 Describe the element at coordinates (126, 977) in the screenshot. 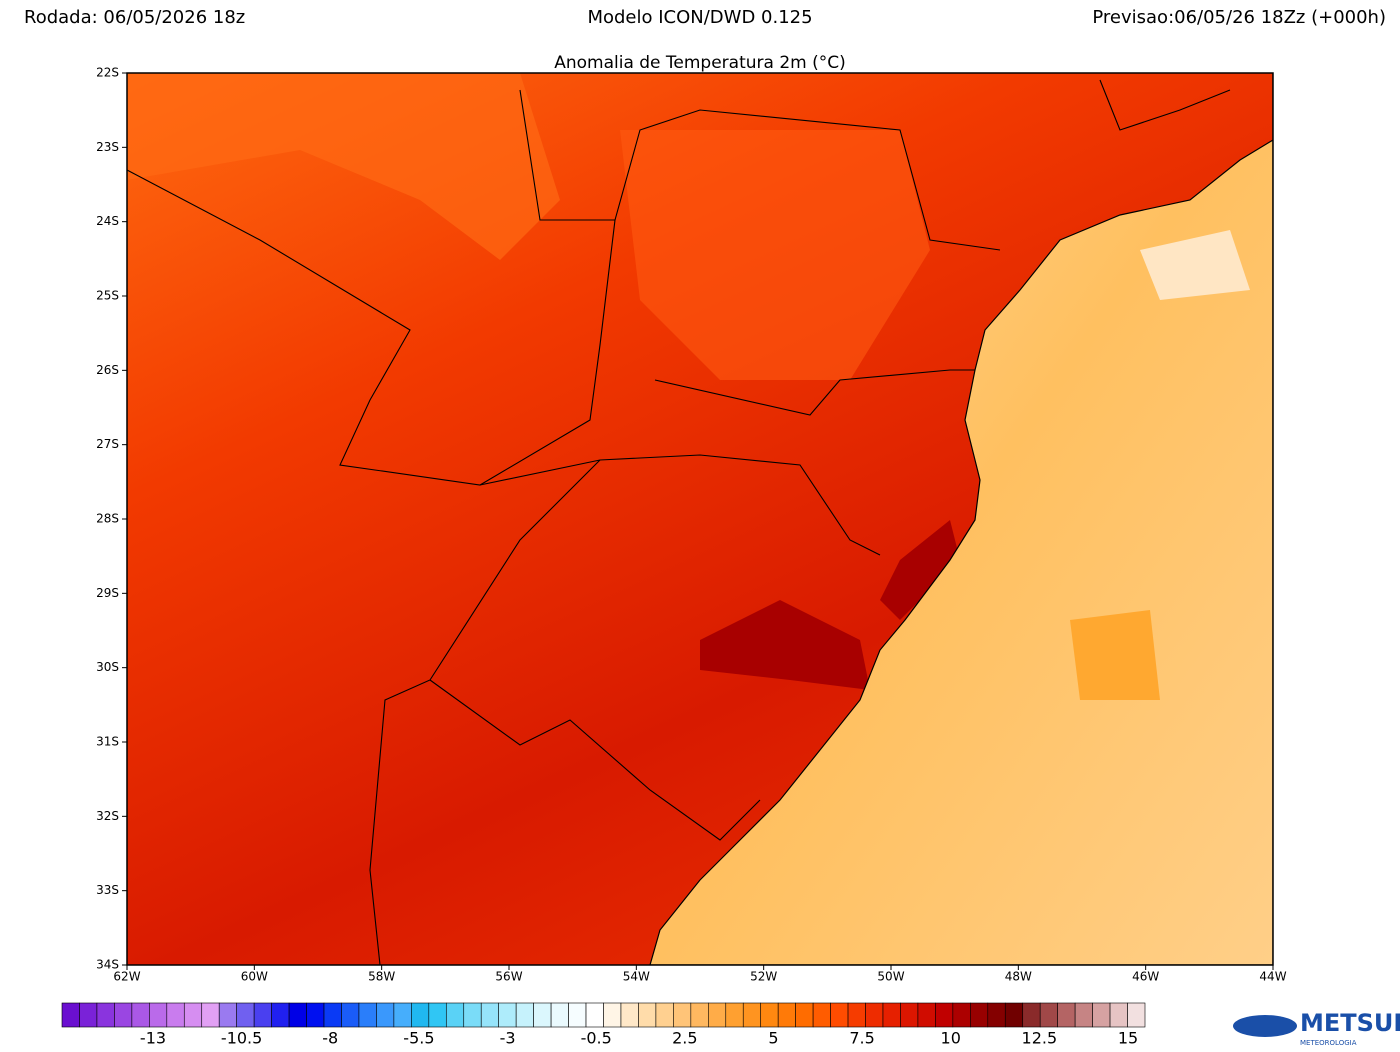

I see `lon-label: 62W` at that location.